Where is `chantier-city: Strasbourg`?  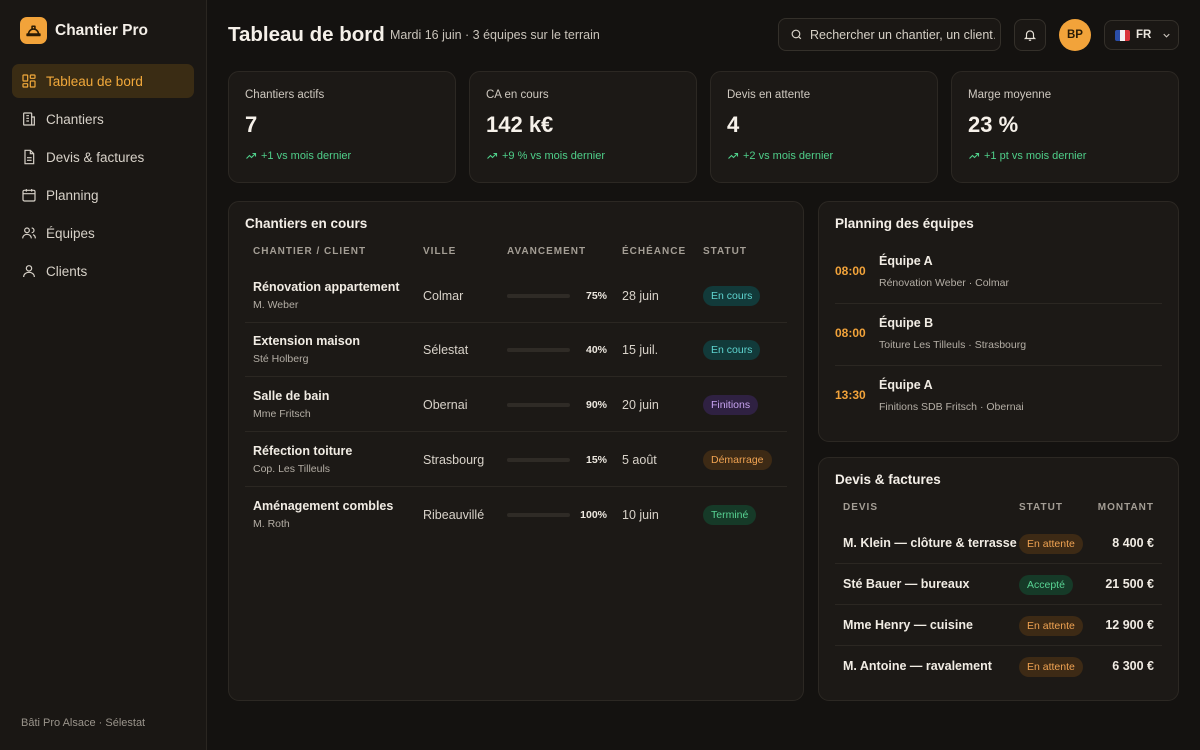 chantier-city: Strasbourg is located at coordinates (454, 460).